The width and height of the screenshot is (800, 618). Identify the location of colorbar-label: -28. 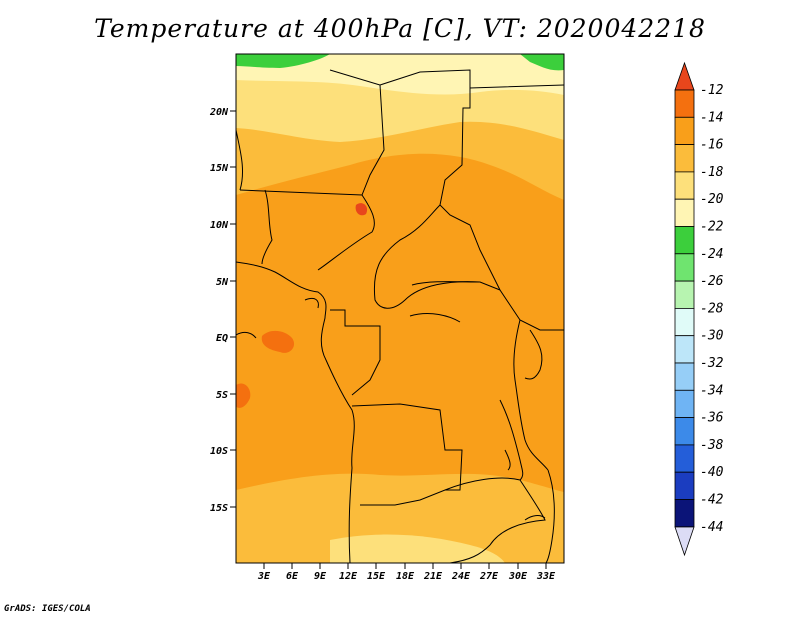
(712, 308).